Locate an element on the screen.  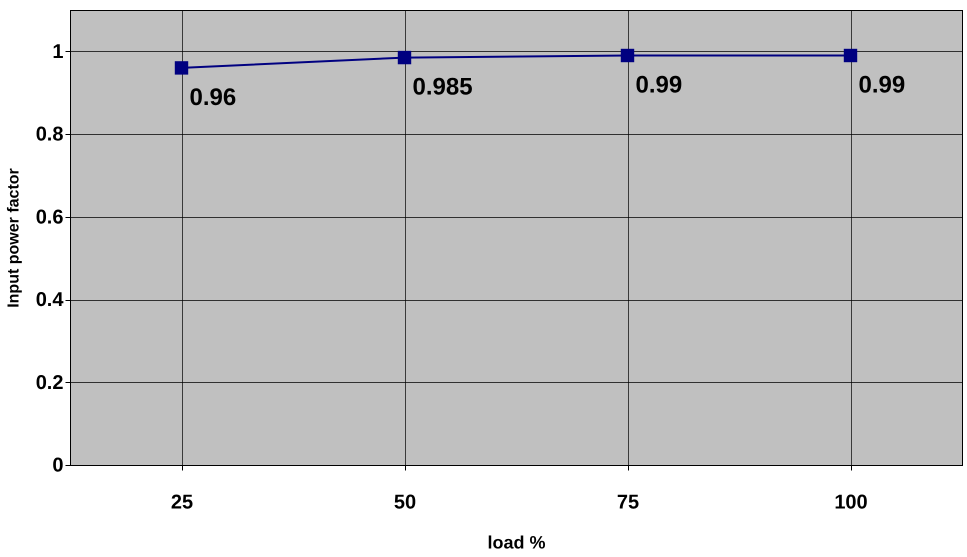
x-tick-label: 25 is located at coordinates (182, 503).